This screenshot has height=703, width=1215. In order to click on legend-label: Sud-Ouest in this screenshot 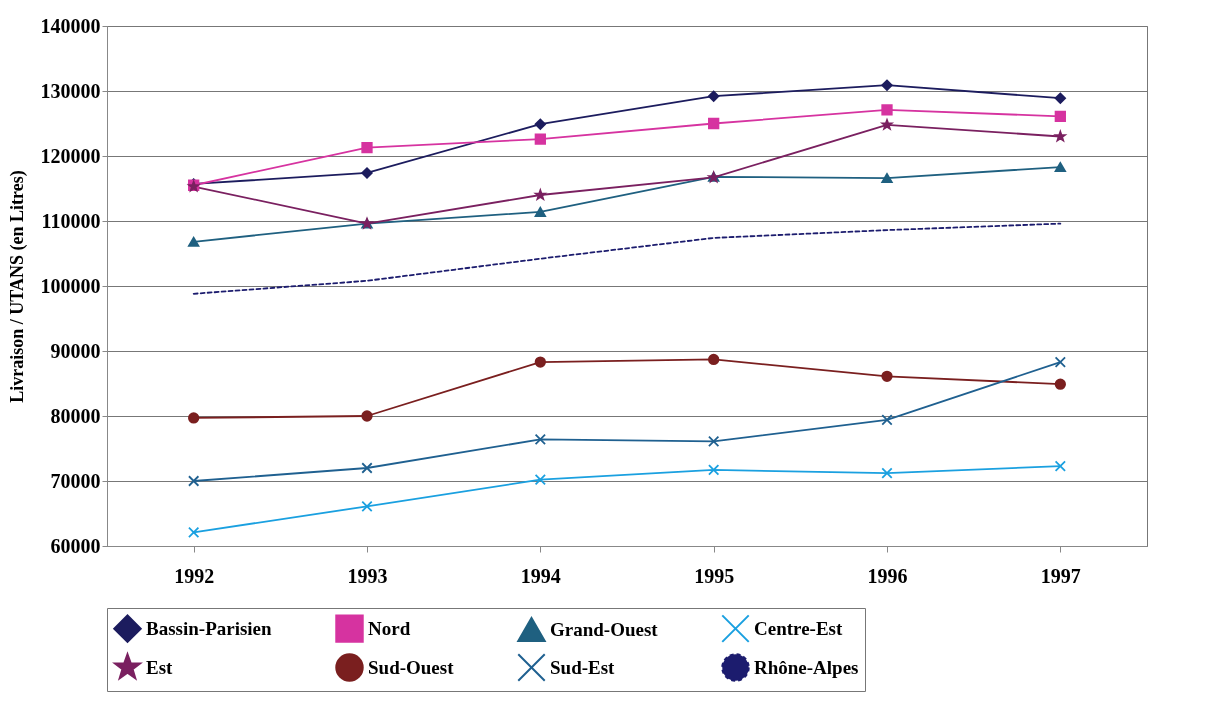, I will do `click(411, 667)`.